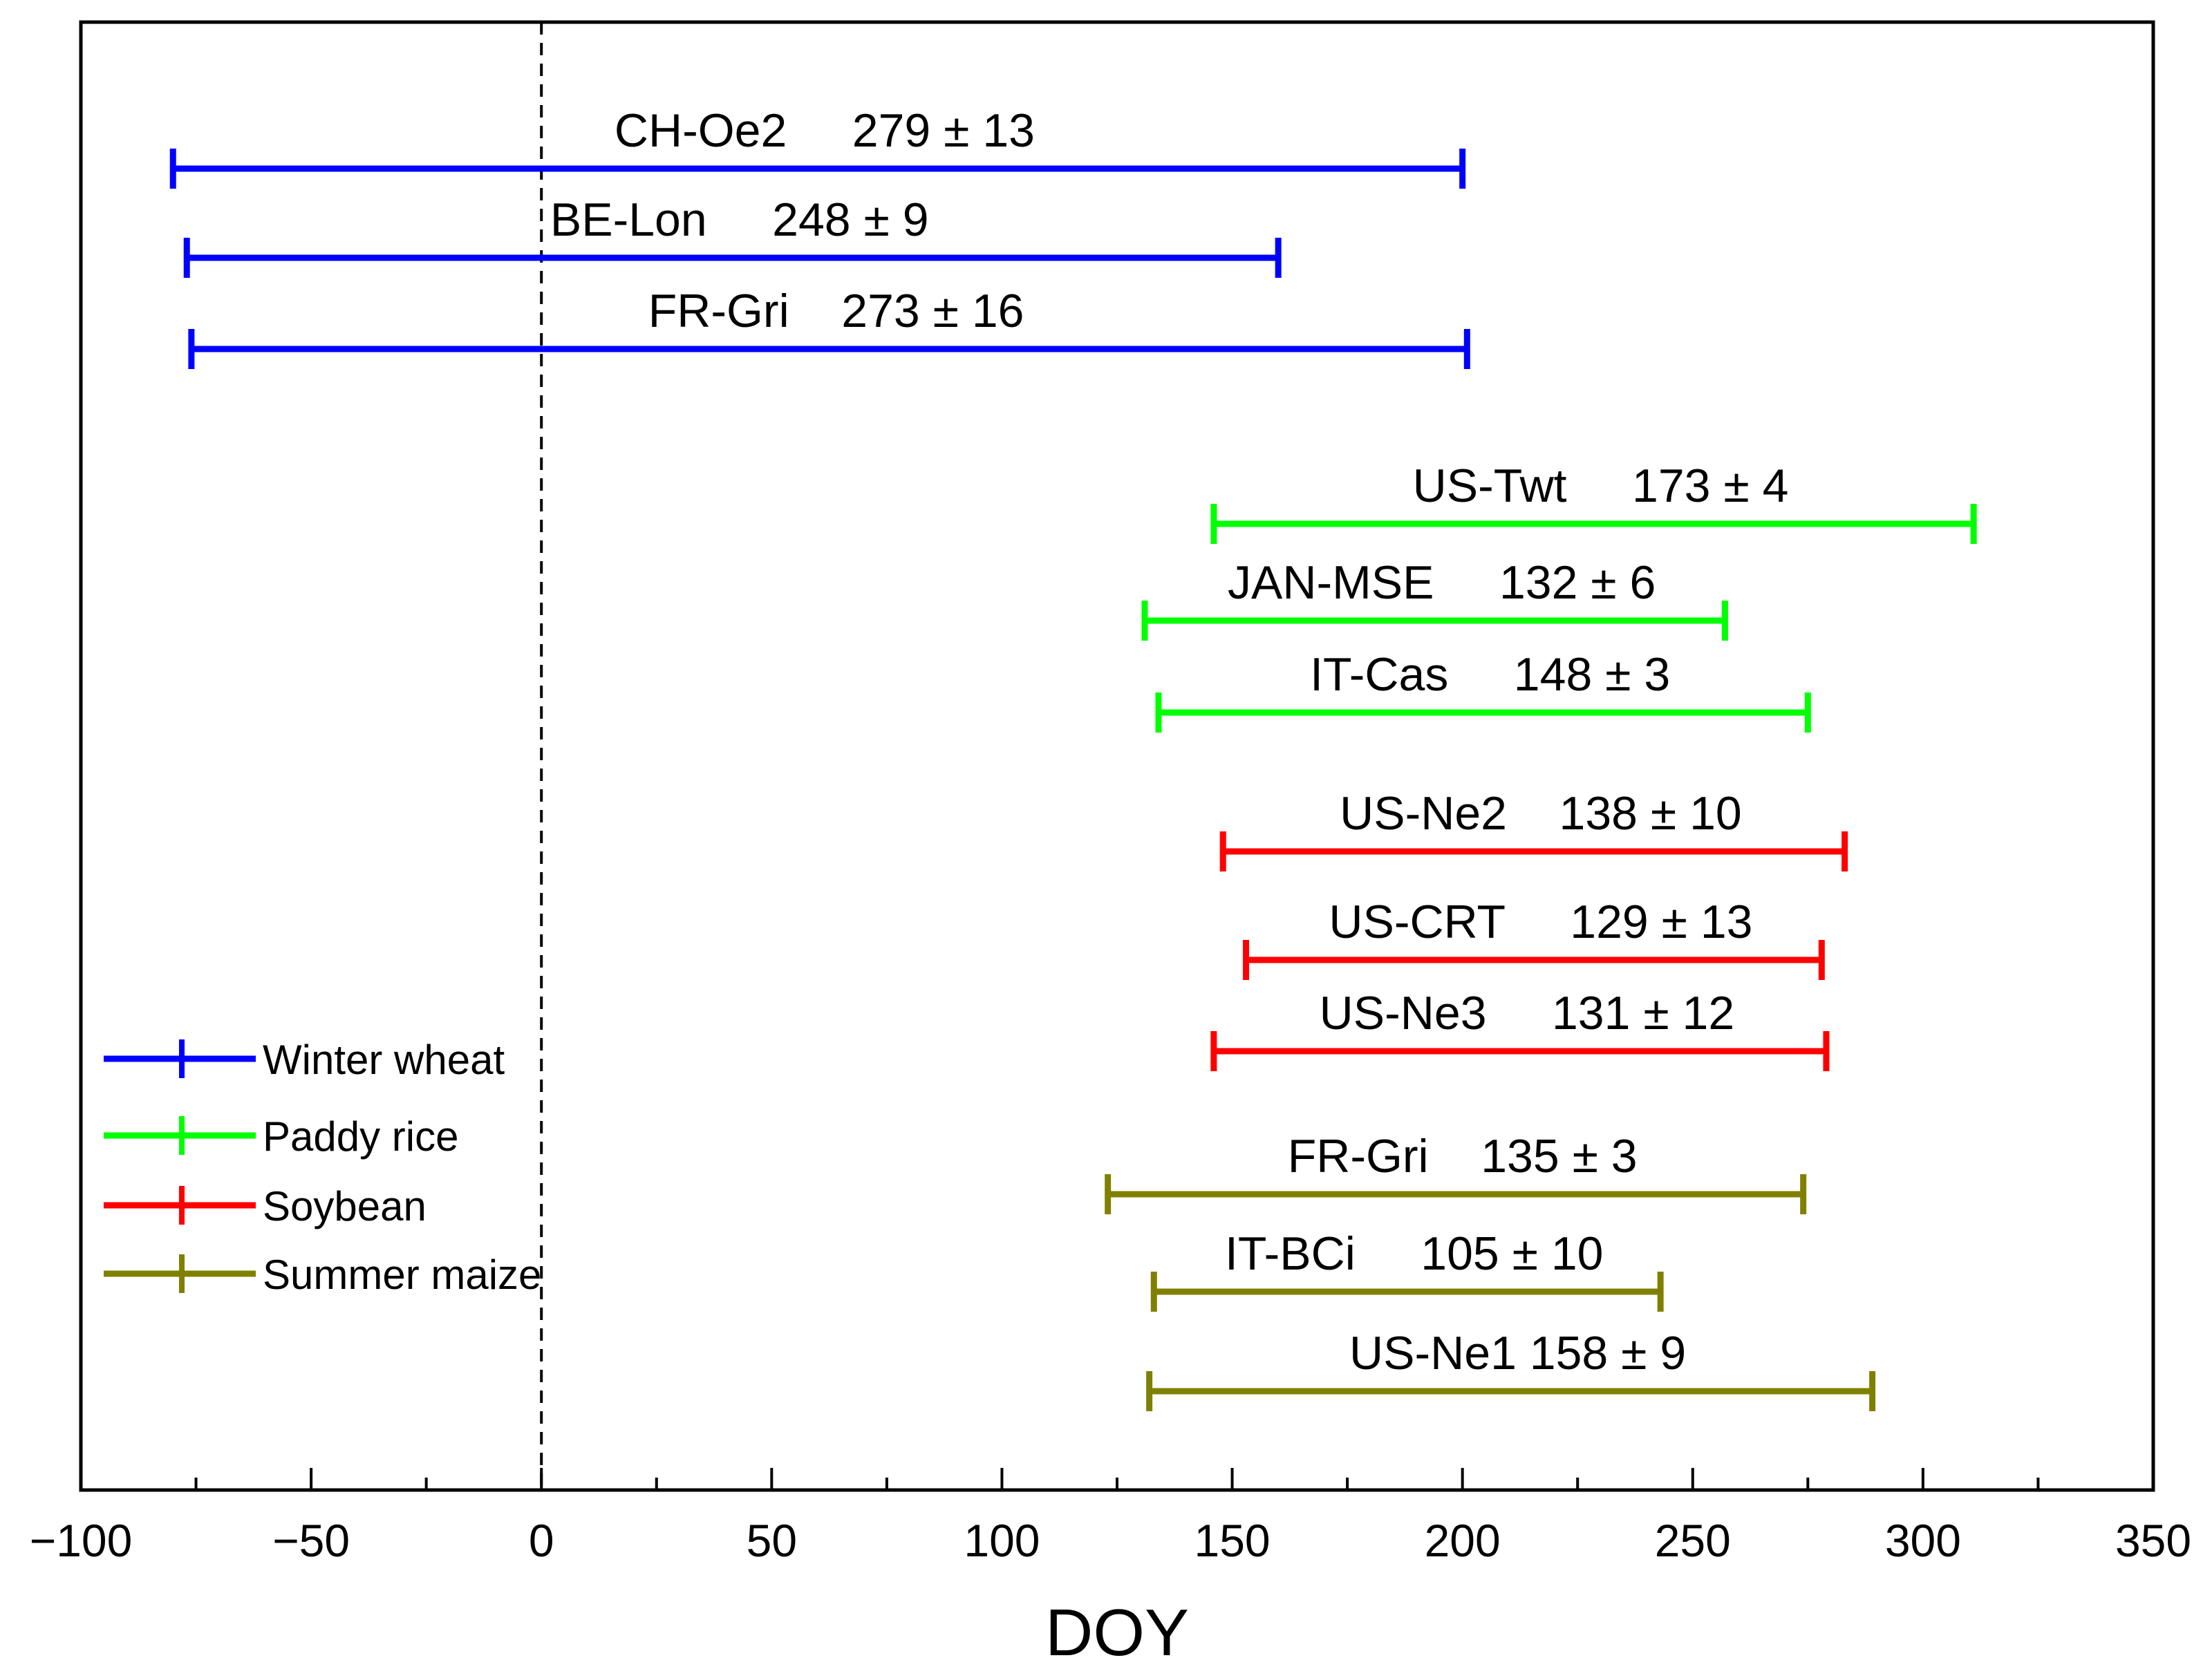  Describe the element at coordinates (1002, 1540) in the screenshot. I see `x-tick-label: 100` at that location.